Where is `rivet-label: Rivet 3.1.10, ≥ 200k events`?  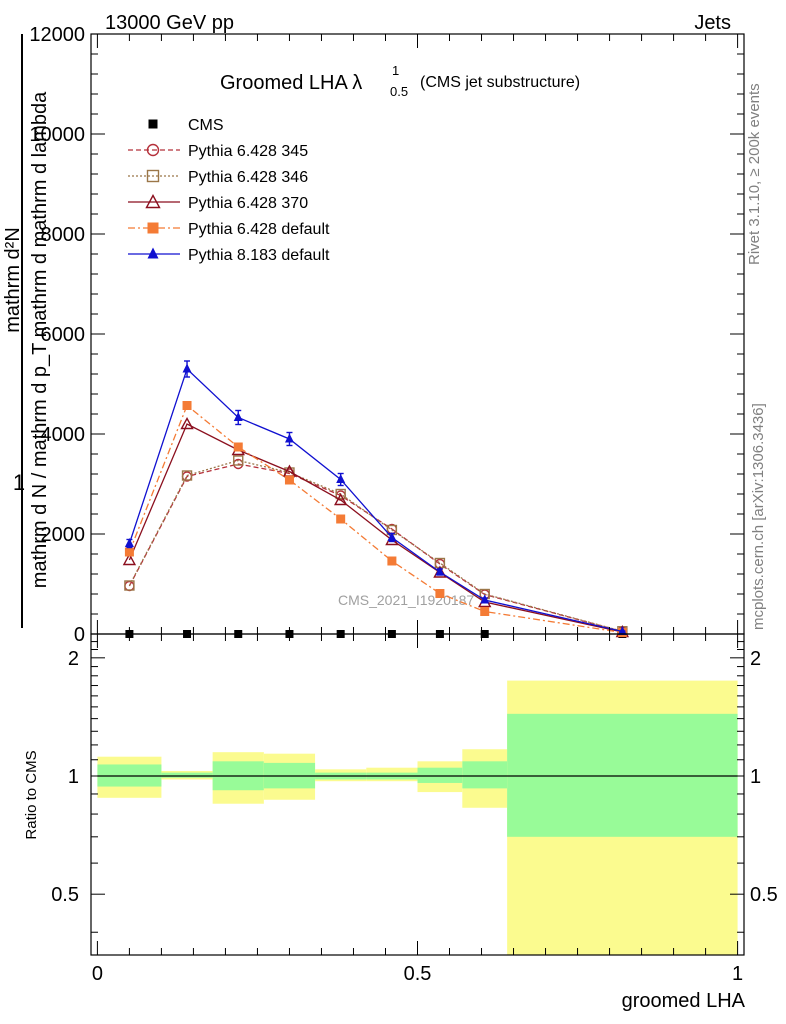
rivet-label: Rivet 3.1.10, ≥ 200k events is located at coordinates (754, 174).